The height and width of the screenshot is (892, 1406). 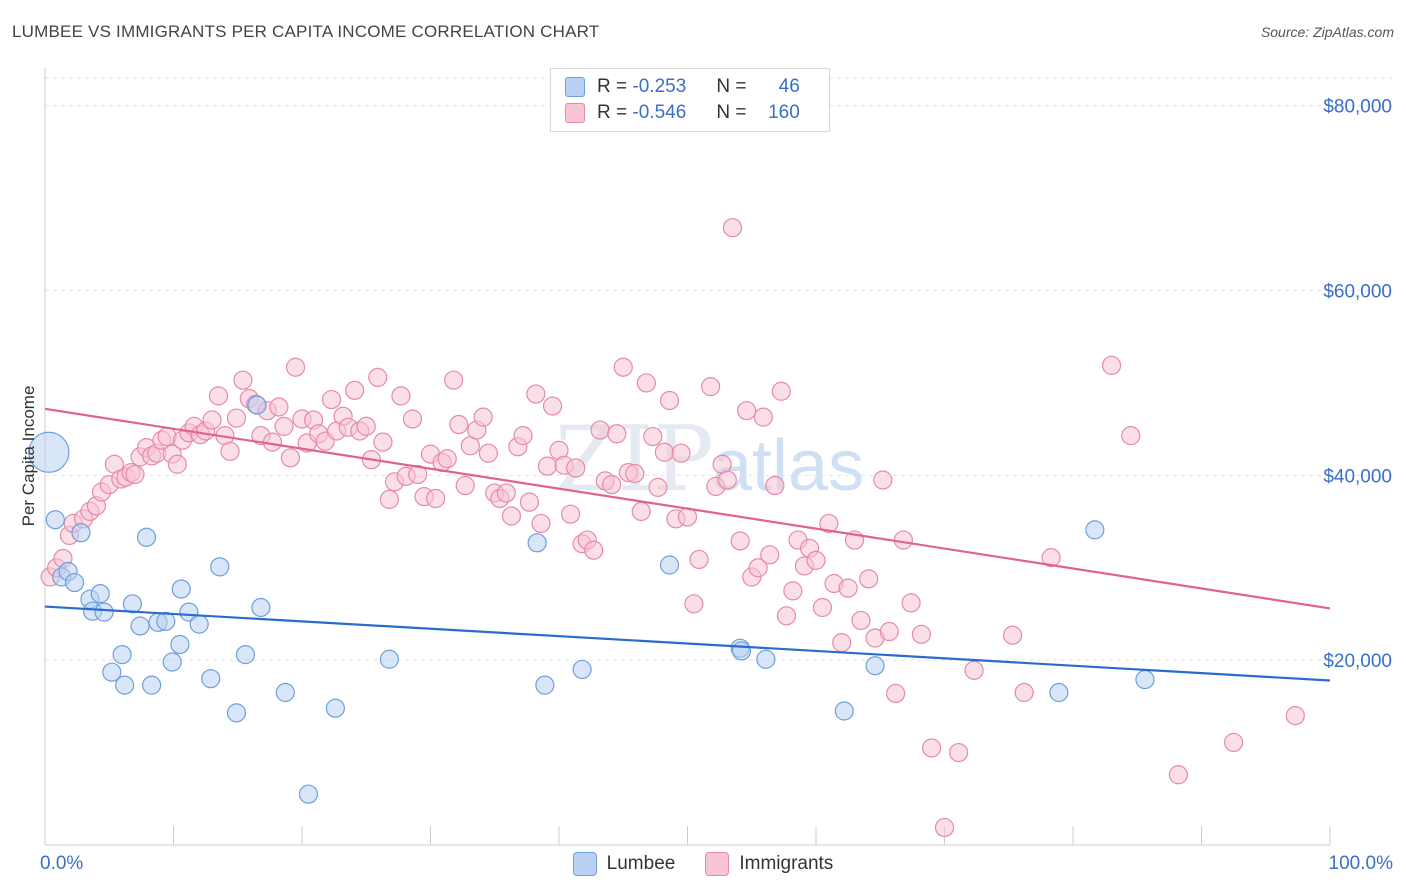 What do you see at coordinates (1361, 863) in the screenshot?
I see `x-tick-label: 100.0%` at bounding box center [1361, 863].